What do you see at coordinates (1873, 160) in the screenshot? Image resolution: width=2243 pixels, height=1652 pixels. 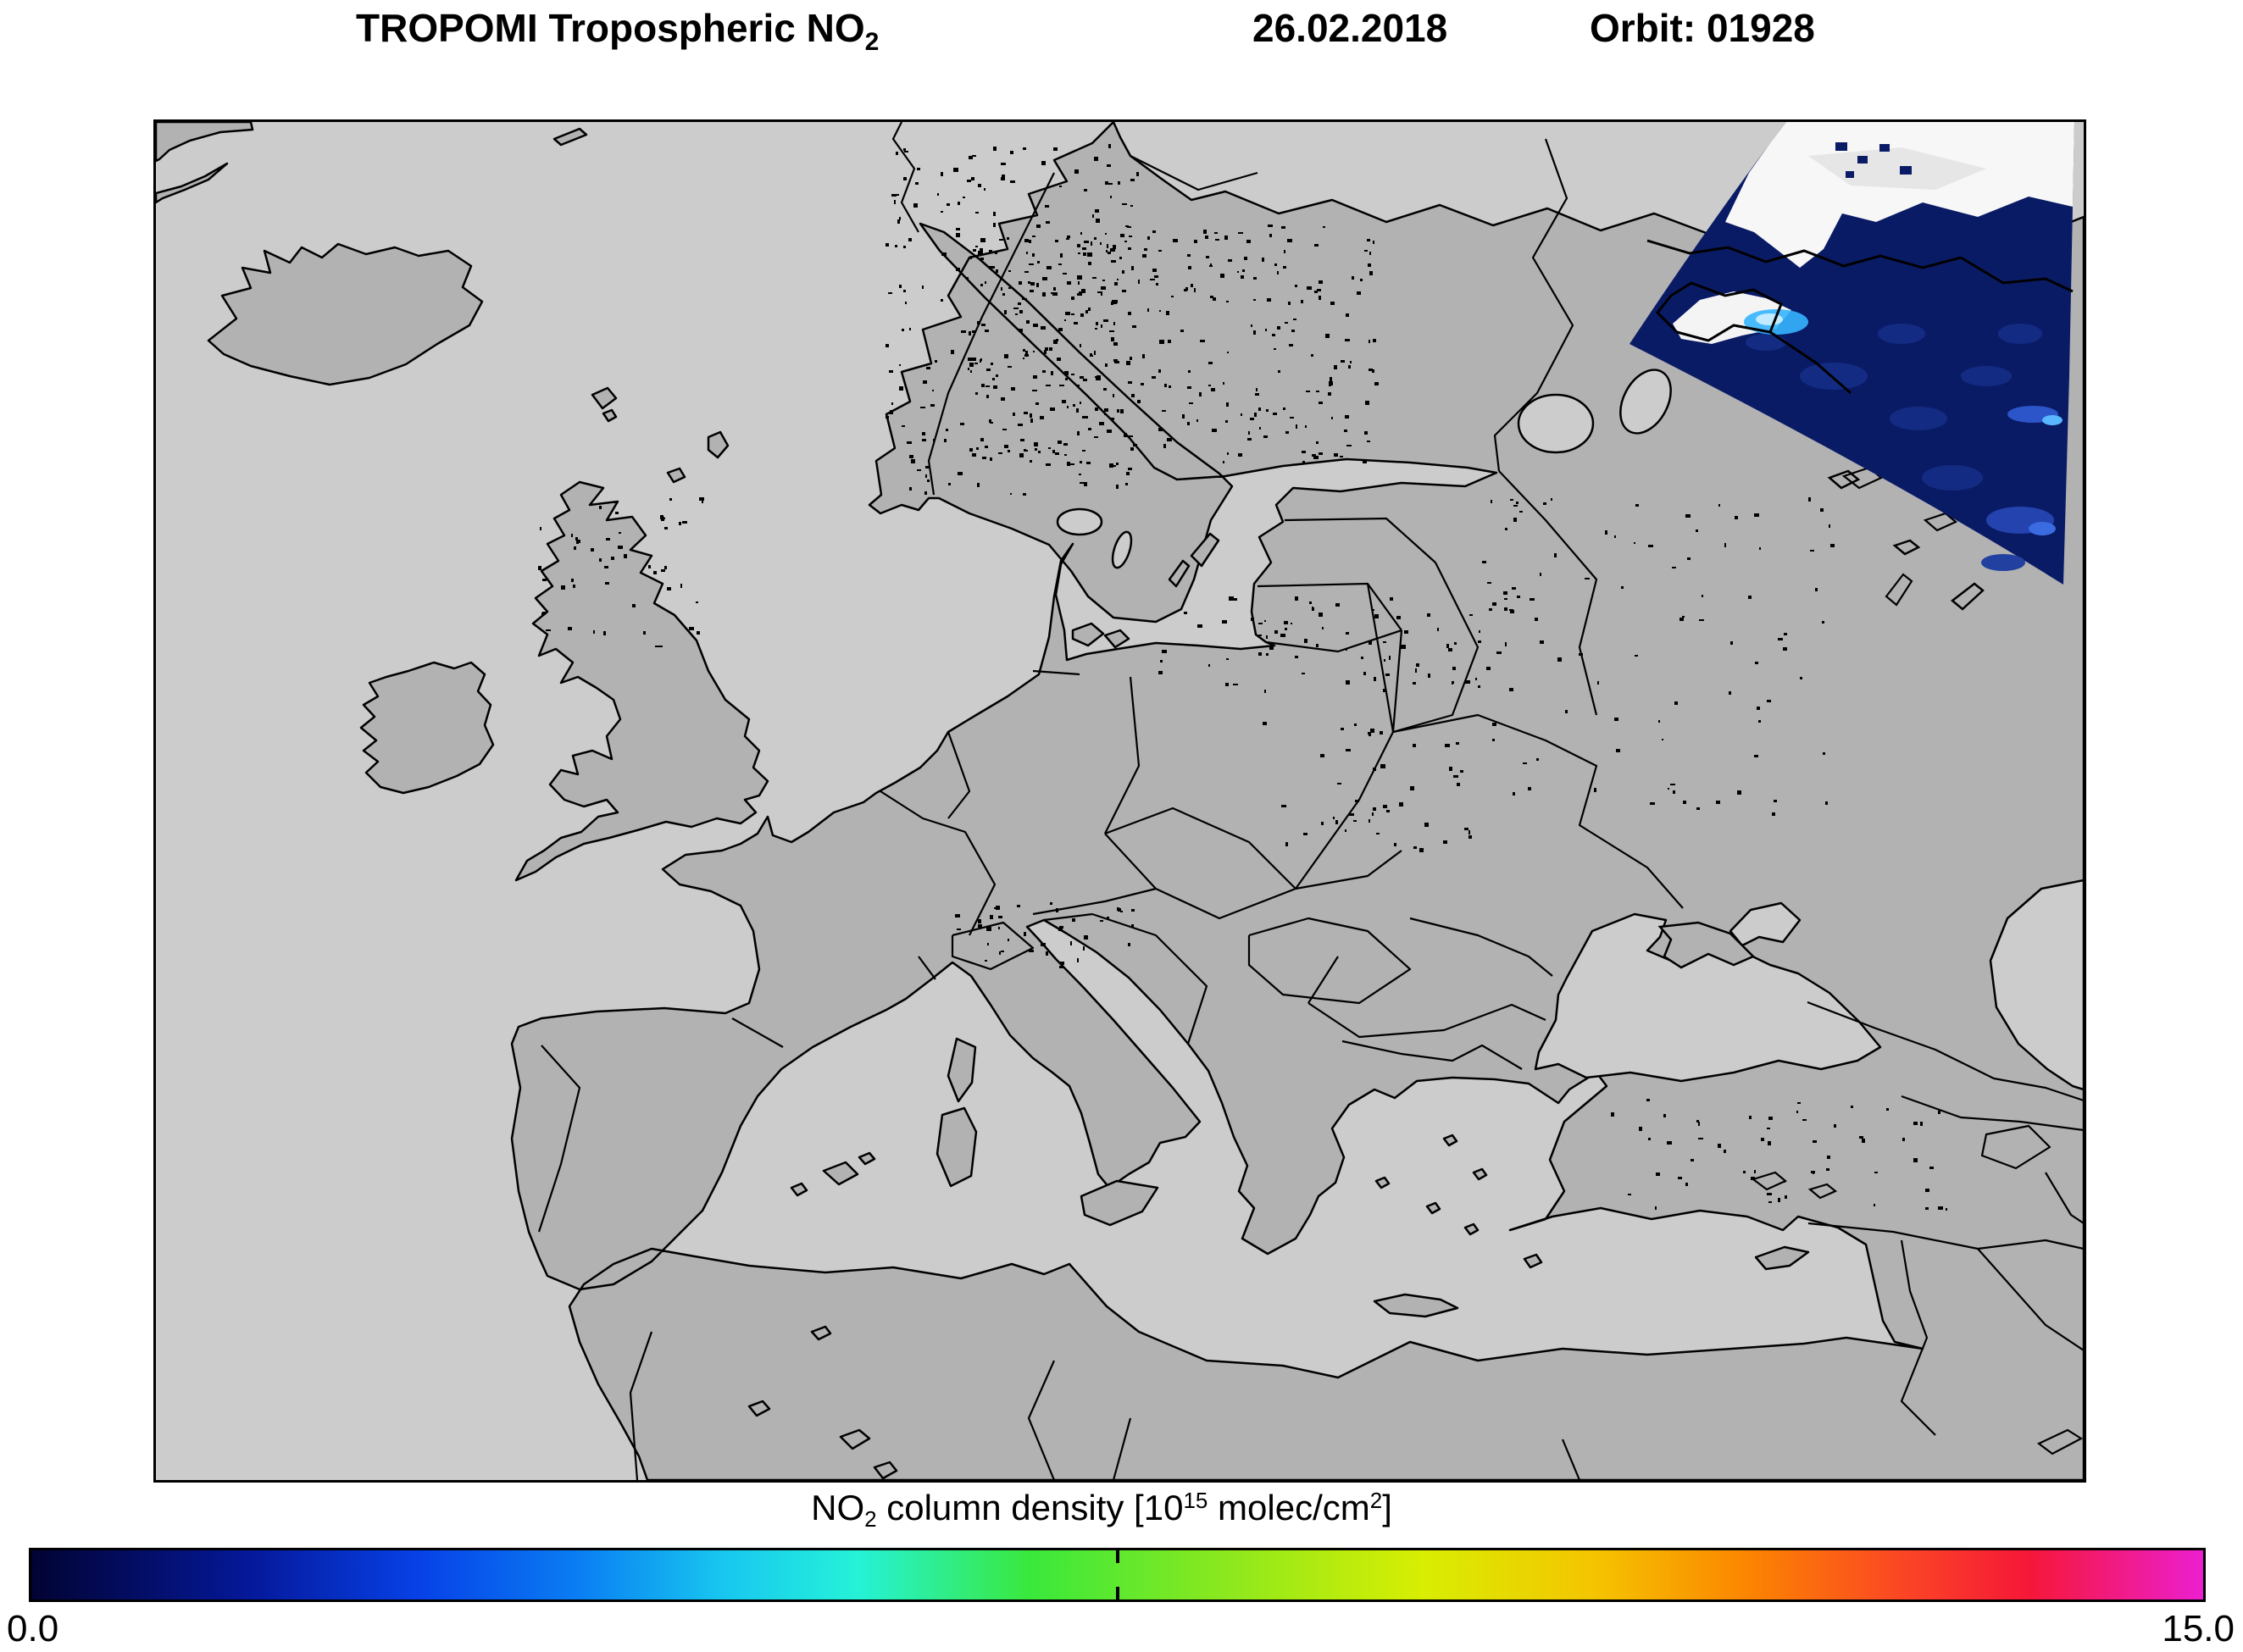 I see `swath-cloud-dark-pixels` at bounding box center [1873, 160].